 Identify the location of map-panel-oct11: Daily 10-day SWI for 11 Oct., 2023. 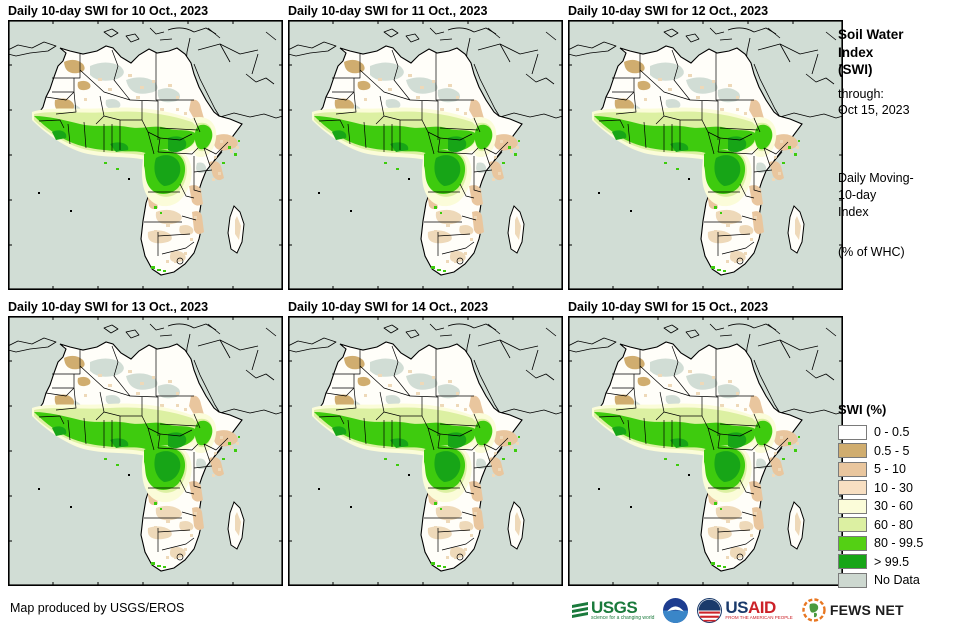
(425, 146).